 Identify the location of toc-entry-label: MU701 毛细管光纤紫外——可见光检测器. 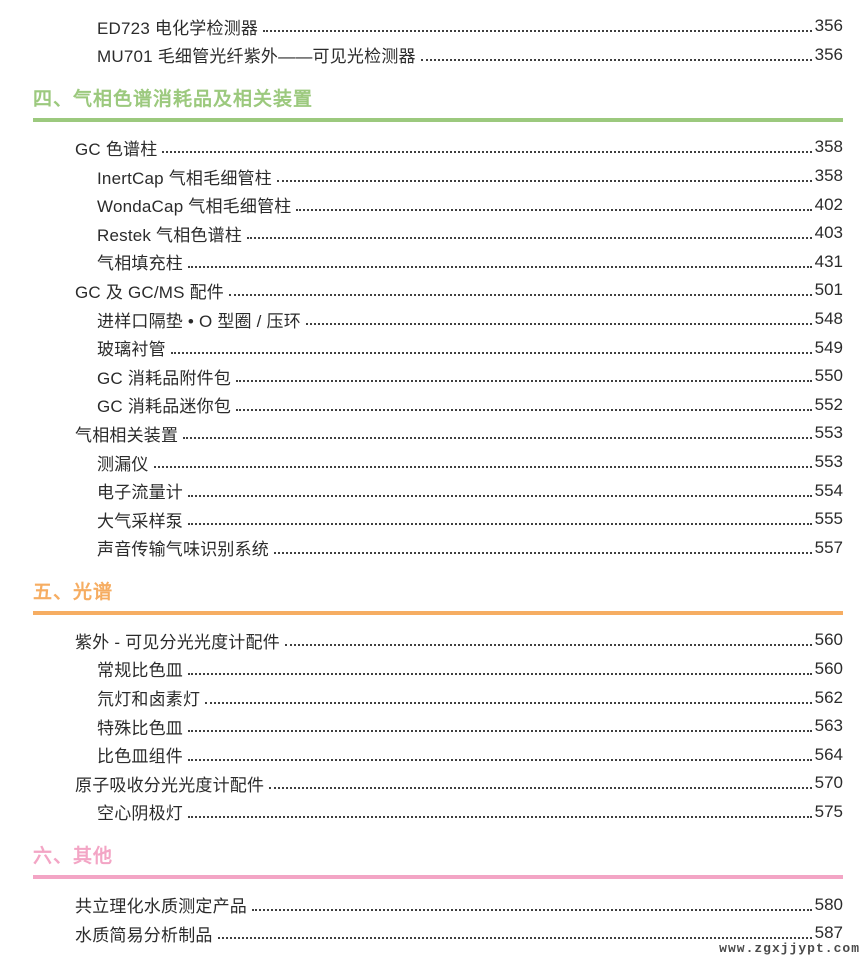
(256, 57).